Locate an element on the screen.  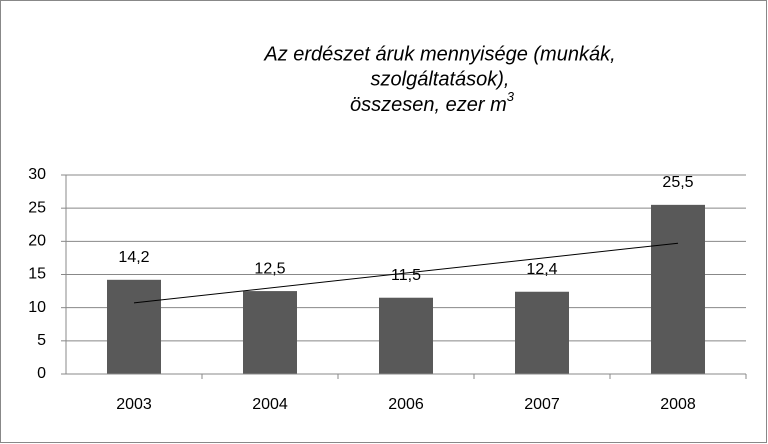
data-label: 11,5 is located at coordinates (406, 275).